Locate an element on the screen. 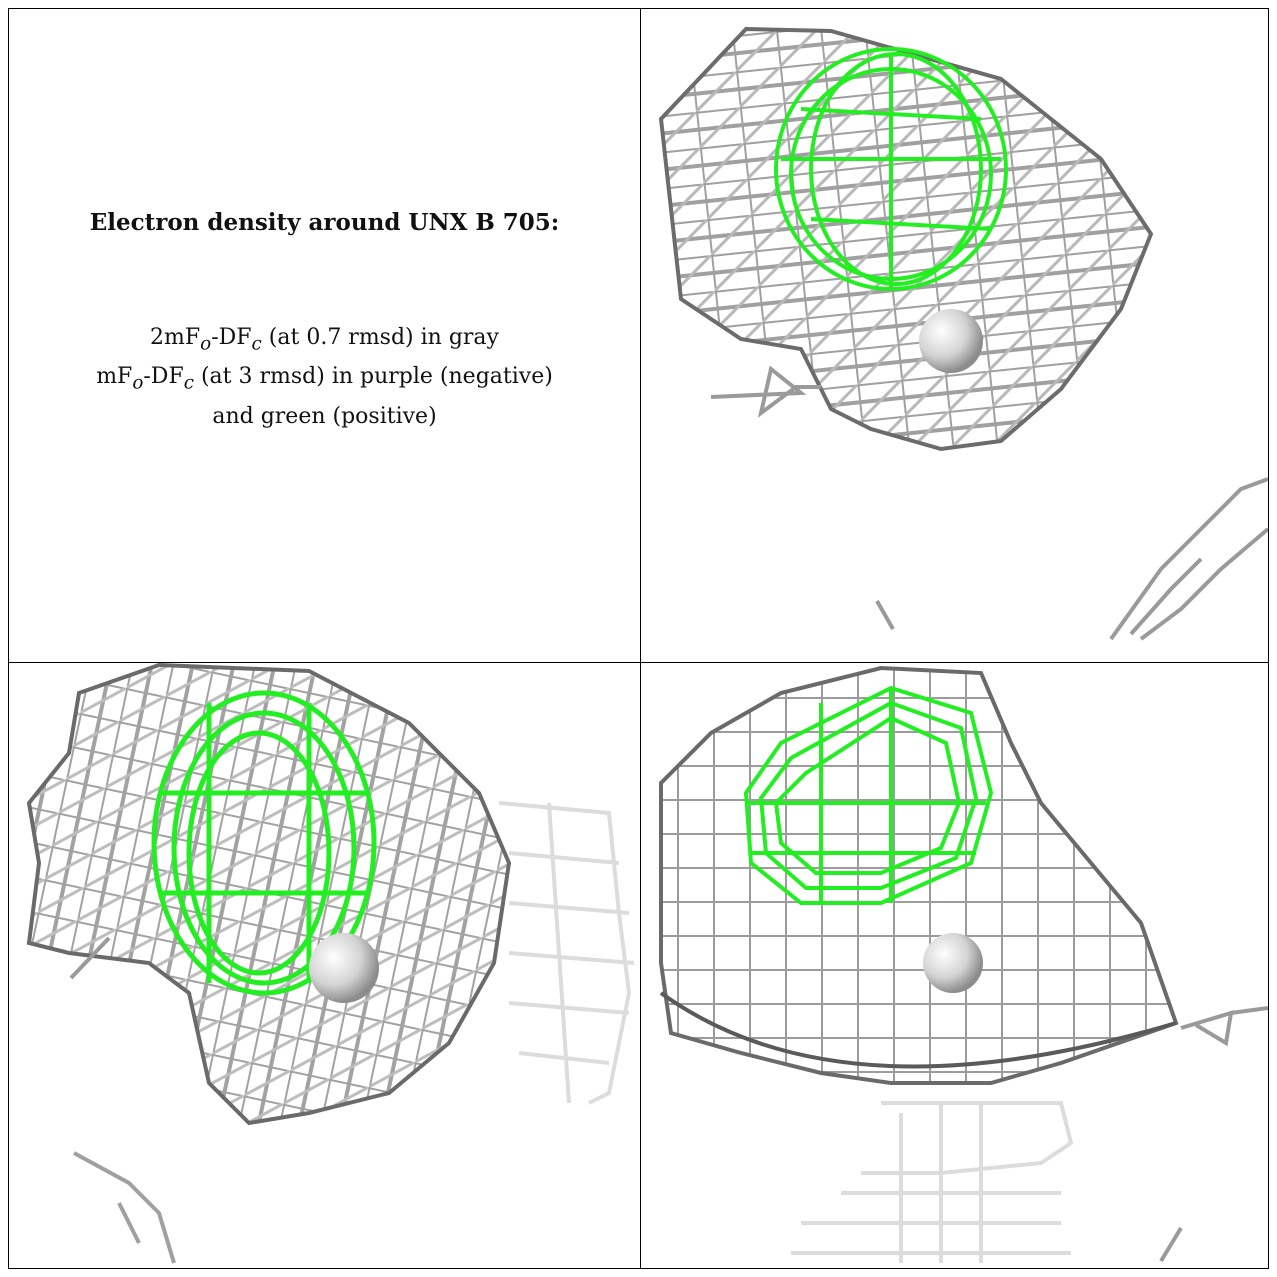 This screenshot has height=1277, width=1277. legend-line-2fofc: 2mFo-DFc (at 0.7 rmsd) in gray is located at coordinates (324, 340).